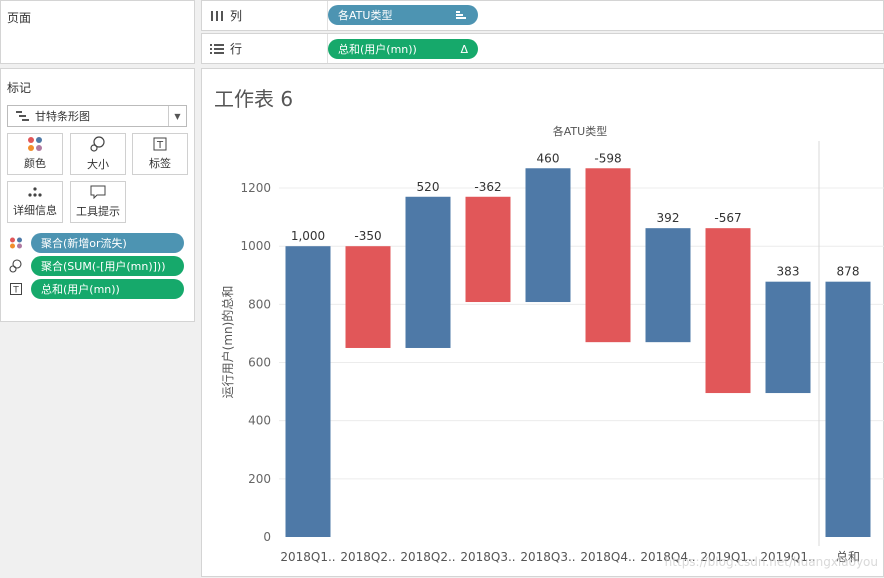  I want to click on rows-label: 行, so click(236, 49).